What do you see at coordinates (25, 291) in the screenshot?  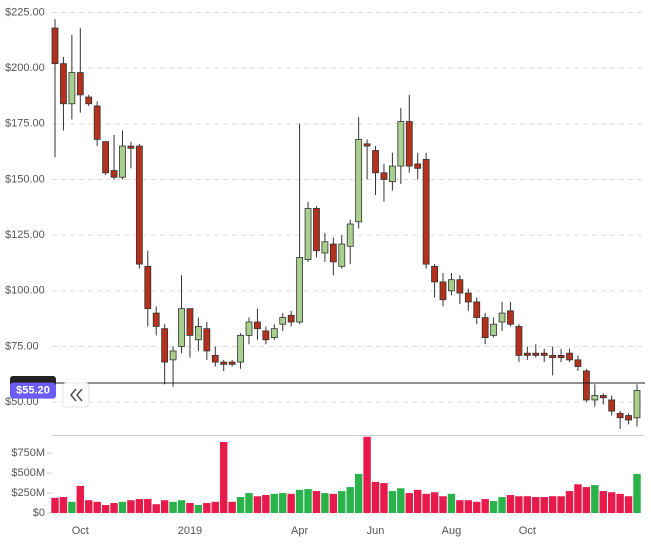 I see `y-tick-label: $100.00` at bounding box center [25, 291].